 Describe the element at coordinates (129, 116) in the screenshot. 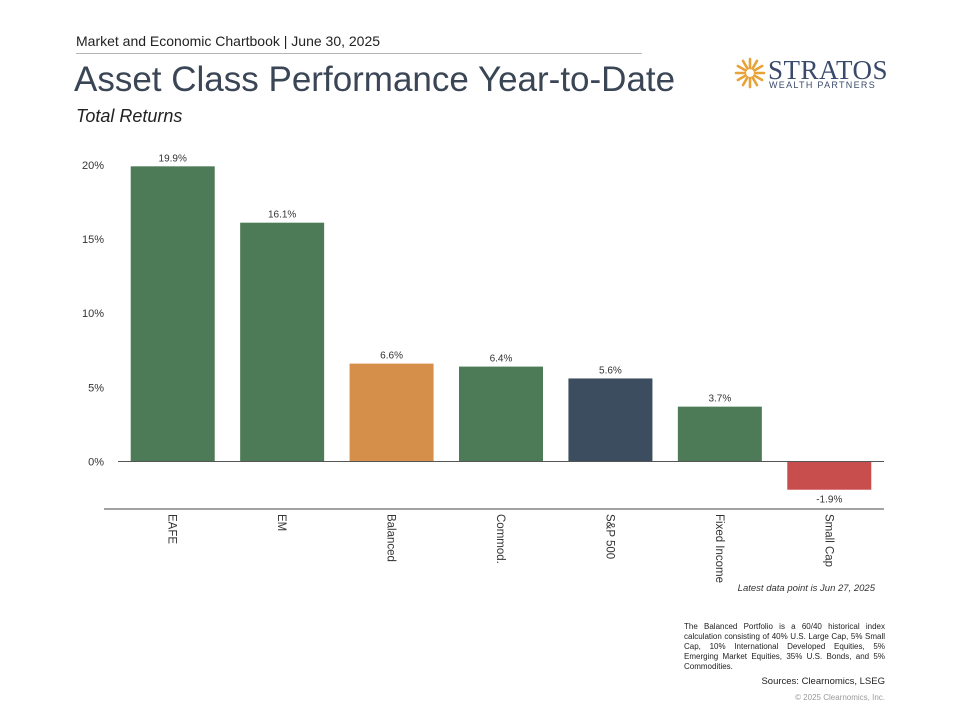

I see `page-subtitle: Total Returns` at that location.